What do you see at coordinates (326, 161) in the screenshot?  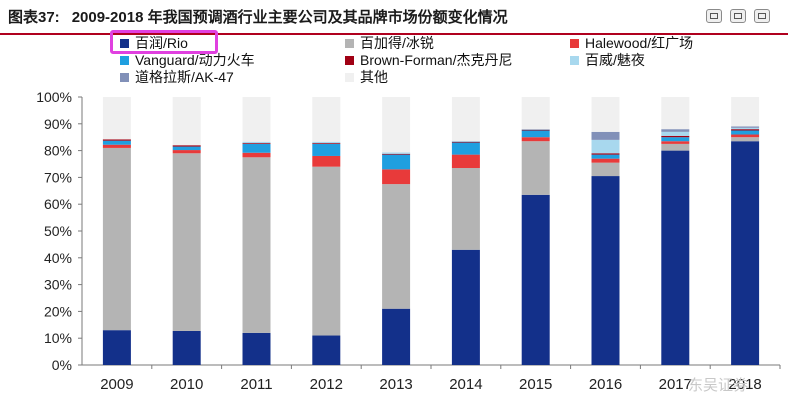 I see `bar-segment-2012-s2` at bounding box center [326, 161].